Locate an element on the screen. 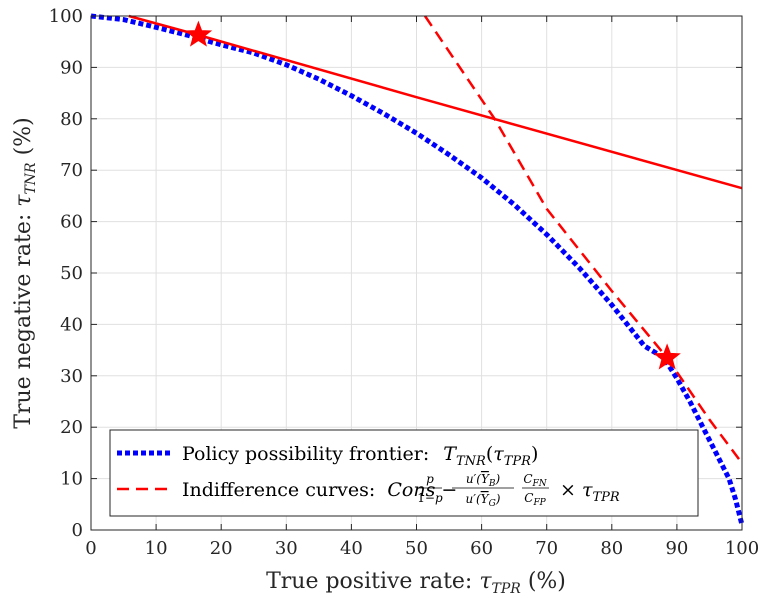  svg-text: 1−p is located at coordinates (430, 498).